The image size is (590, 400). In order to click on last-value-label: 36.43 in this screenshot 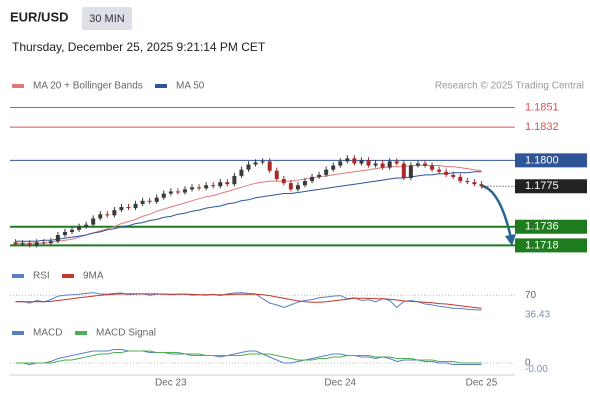, I will do `click(537, 315)`.